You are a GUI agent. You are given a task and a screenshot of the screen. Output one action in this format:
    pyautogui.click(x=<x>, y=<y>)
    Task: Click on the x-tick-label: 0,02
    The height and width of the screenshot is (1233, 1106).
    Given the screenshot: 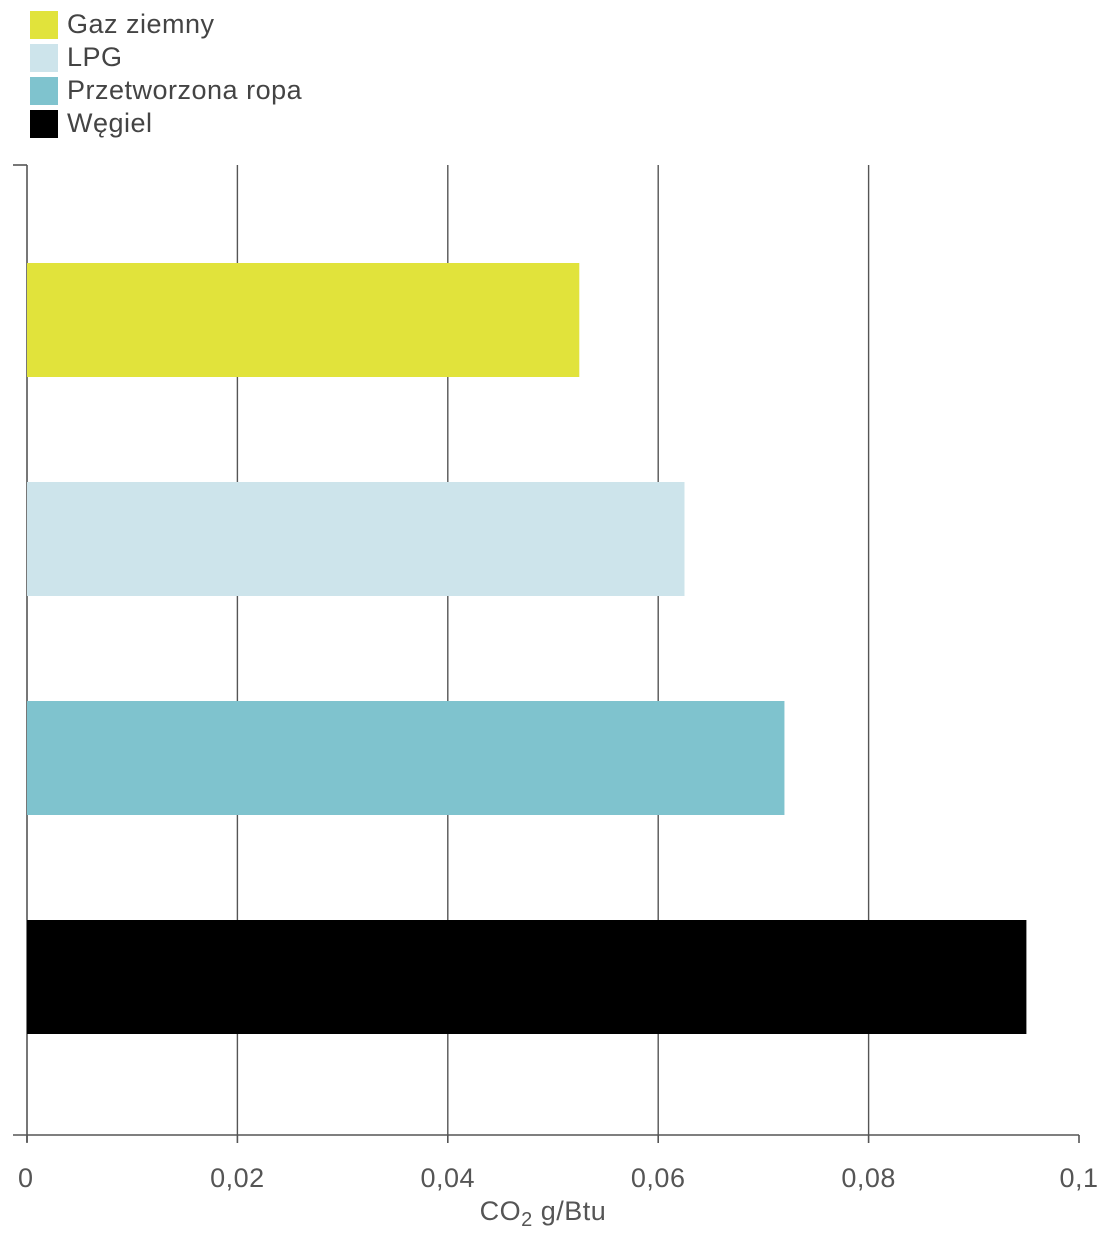 What is the action you would take?
    pyautogui.click(x=237, y=1178)
    